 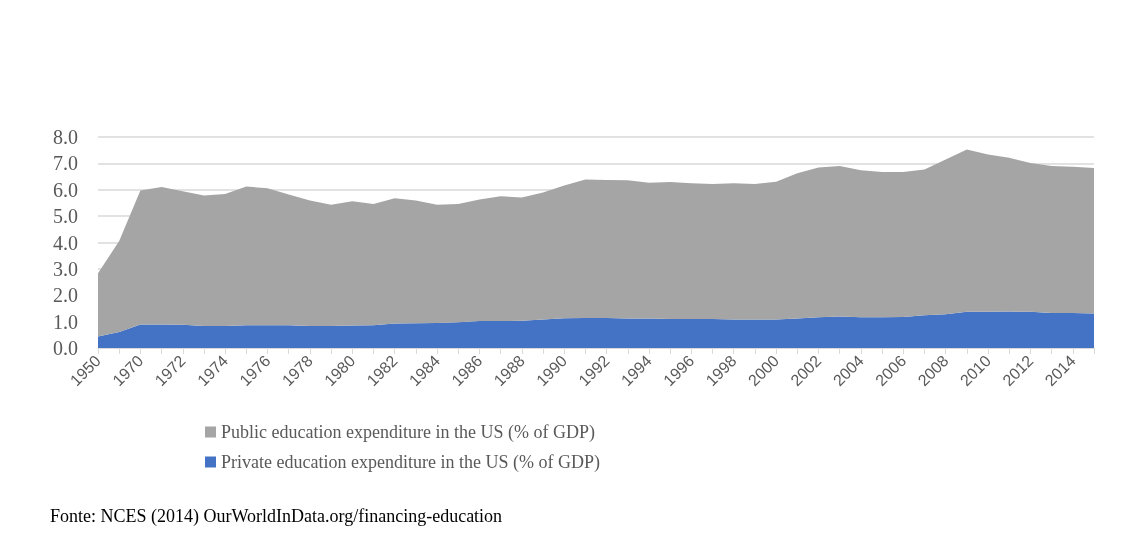 I want to click on y-tick-label: 3.0, so click(x=65, y=268).